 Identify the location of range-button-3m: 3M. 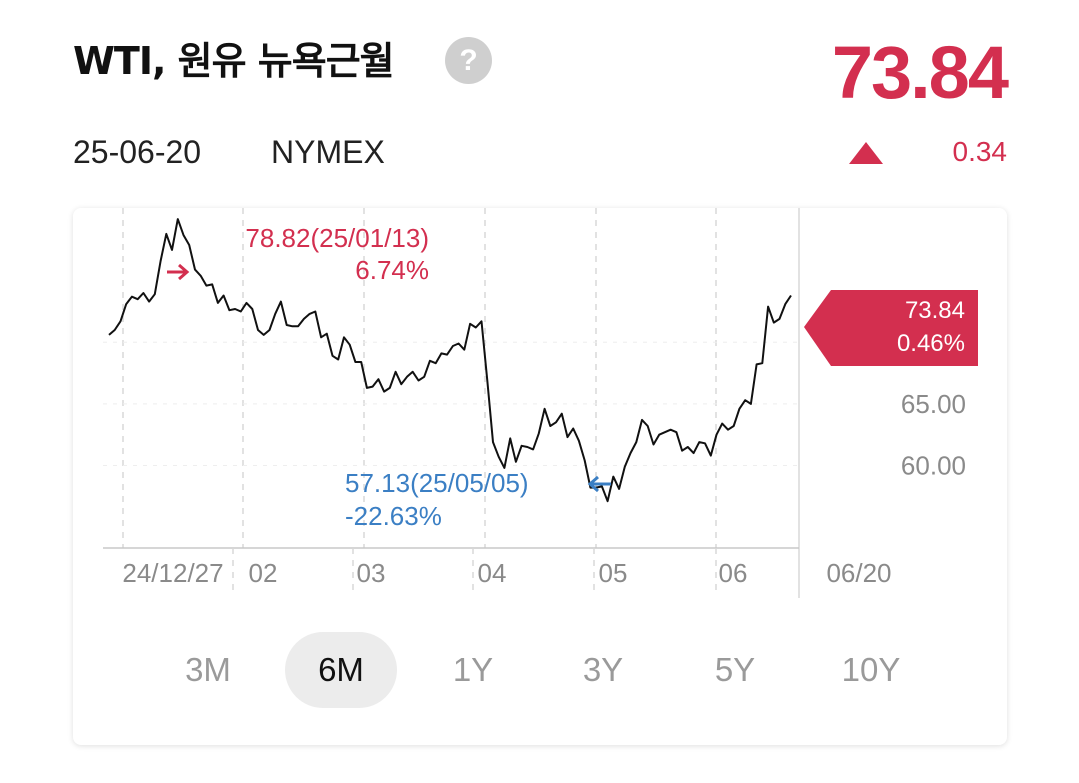
(208, 669).